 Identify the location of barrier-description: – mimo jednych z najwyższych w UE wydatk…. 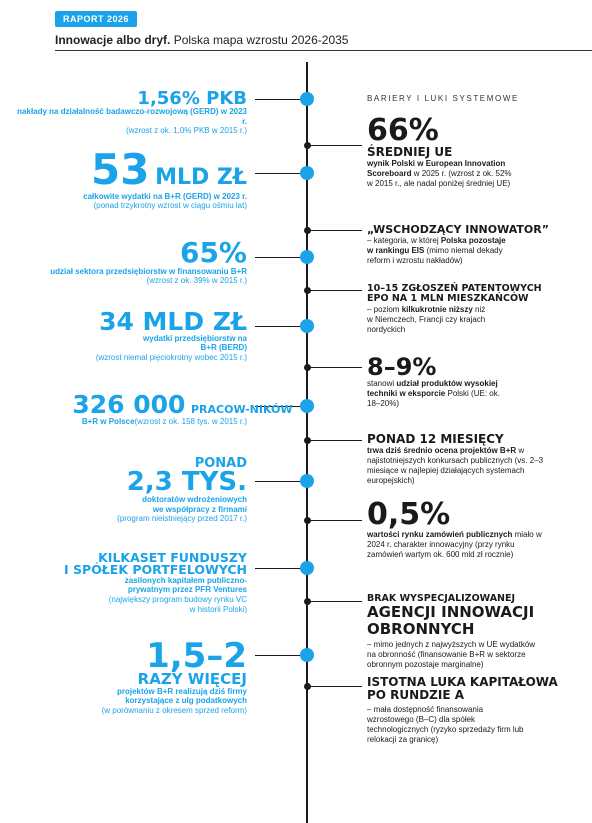
(451, 655).